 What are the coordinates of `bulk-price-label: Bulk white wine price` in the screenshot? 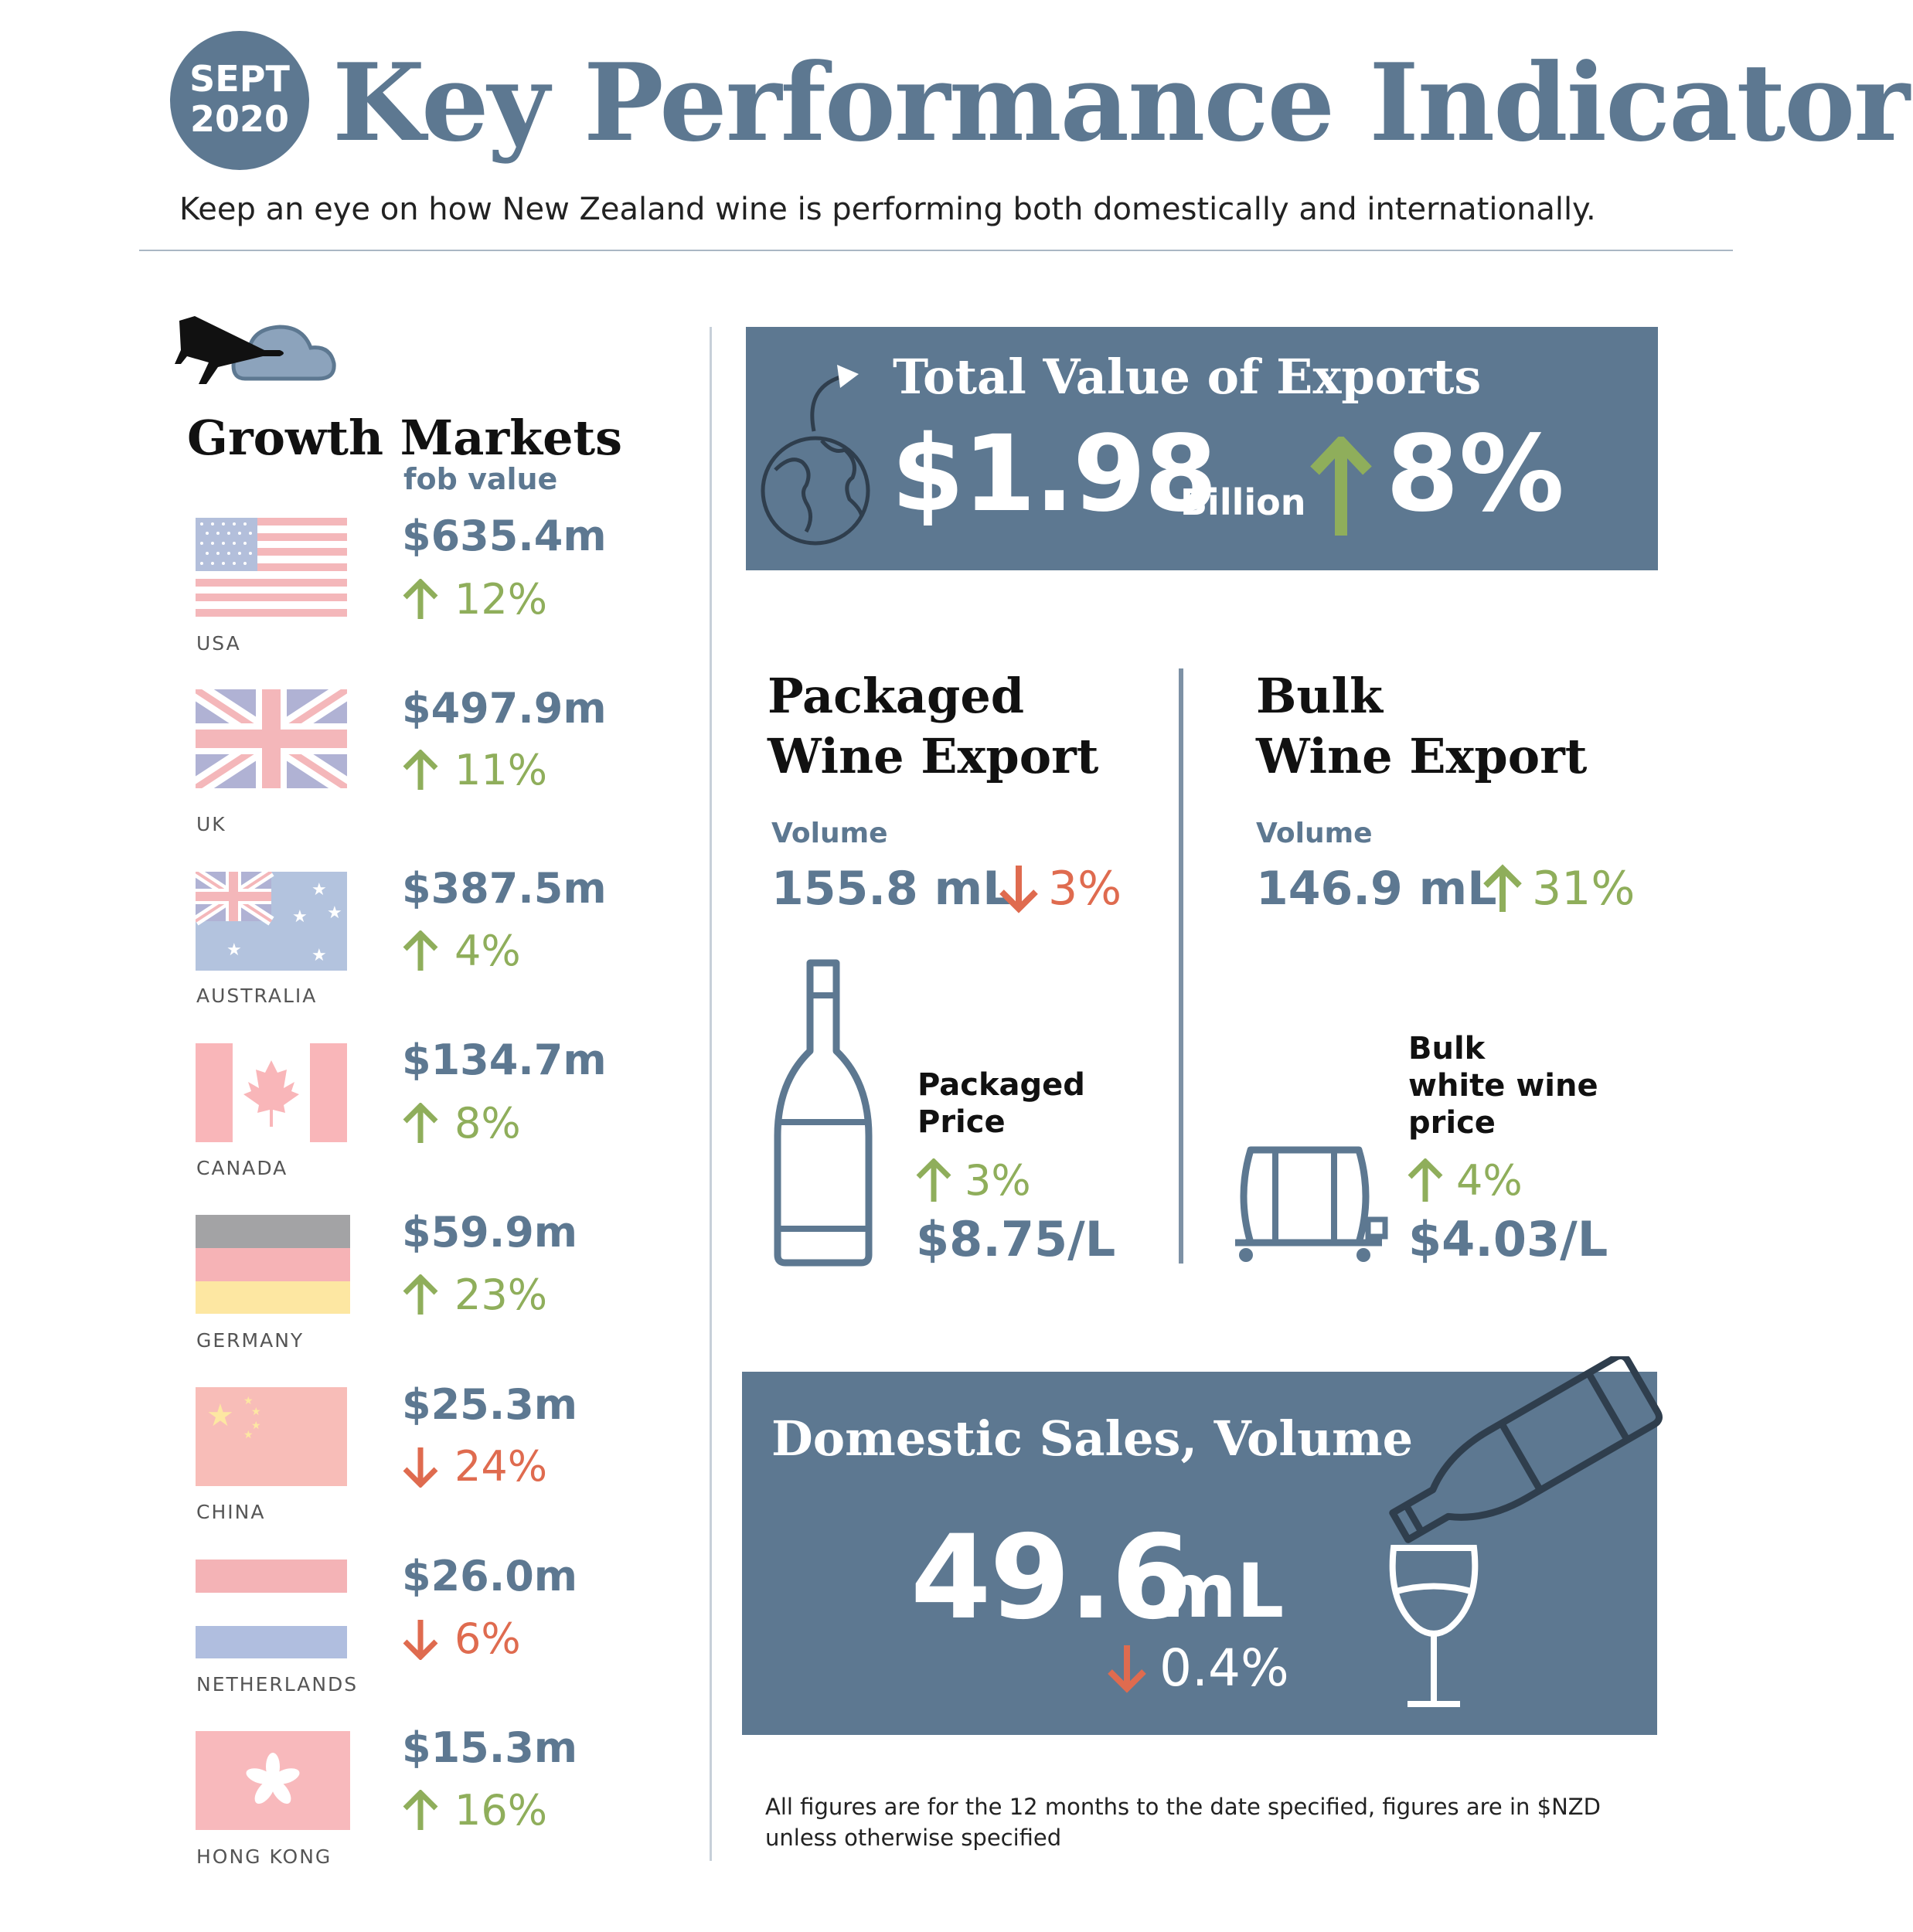 It's located at (1503, 1085).